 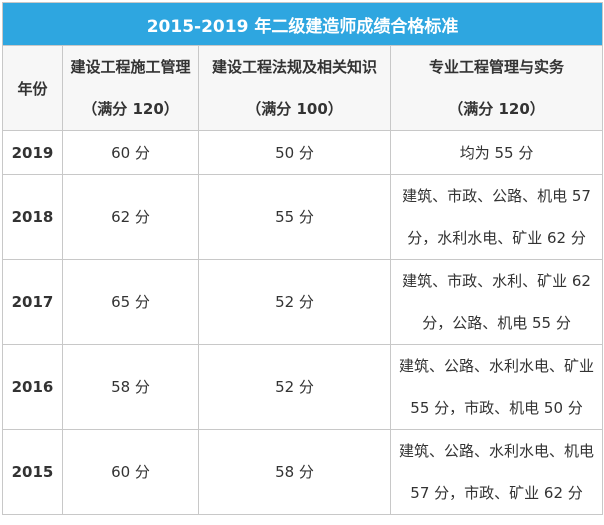 What do you see at coordinates (496, 88) in the screenshot?
I see `column-header: 专业工程管理与实务 （满分 120）` at bounding box center [496, 88].